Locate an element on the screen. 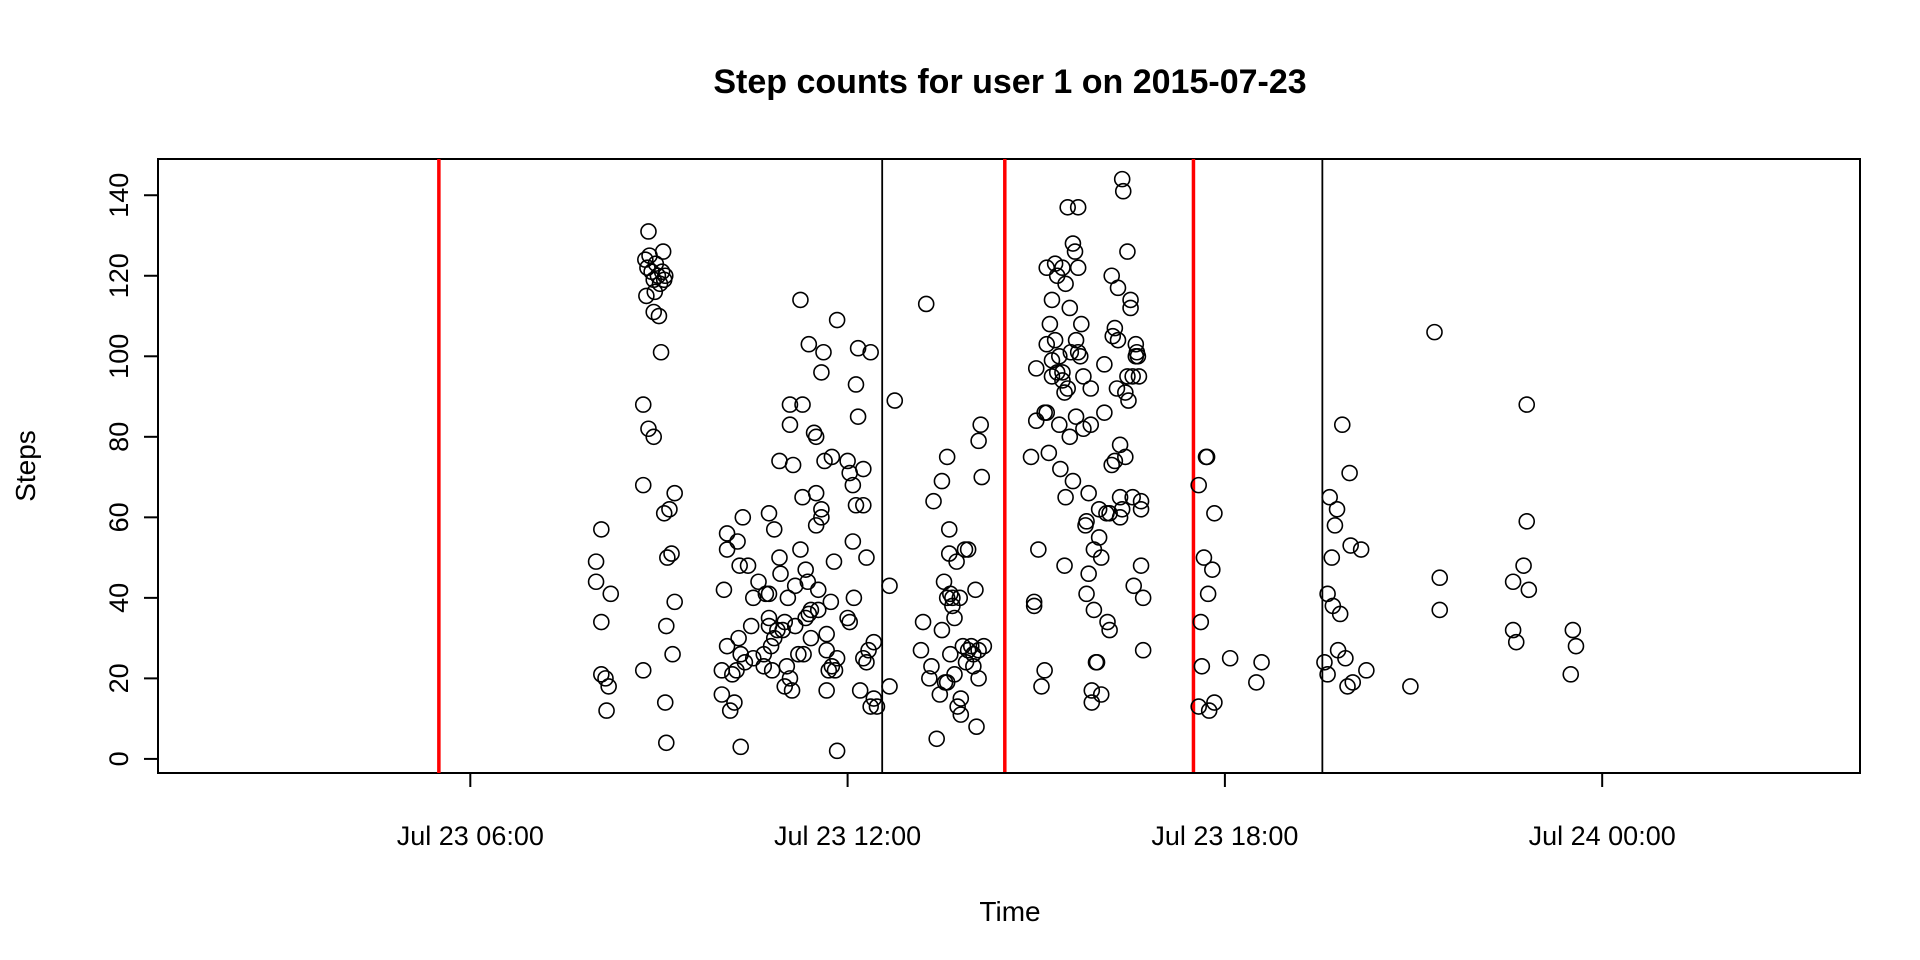  x-tick-label: Jul 24 00:00 is located at coordinates (1602, 836).